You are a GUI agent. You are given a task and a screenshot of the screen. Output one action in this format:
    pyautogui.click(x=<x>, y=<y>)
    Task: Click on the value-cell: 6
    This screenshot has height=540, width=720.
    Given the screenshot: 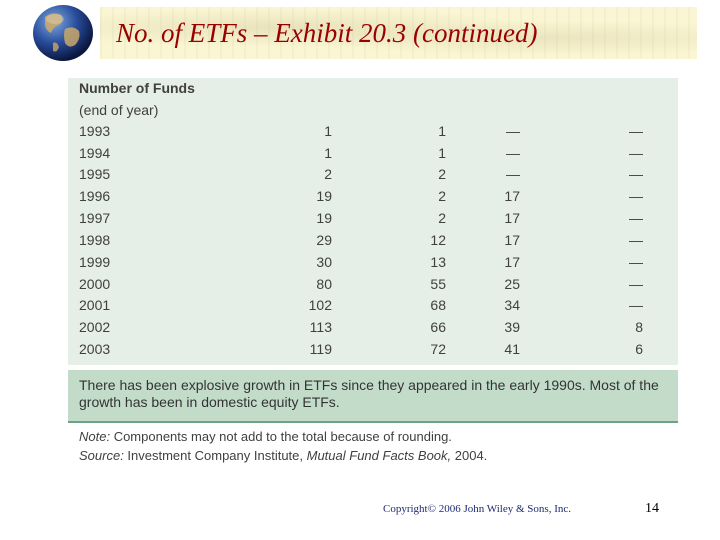 What is the action you would take?
    pyautogui.click(x=639, y=349)
    